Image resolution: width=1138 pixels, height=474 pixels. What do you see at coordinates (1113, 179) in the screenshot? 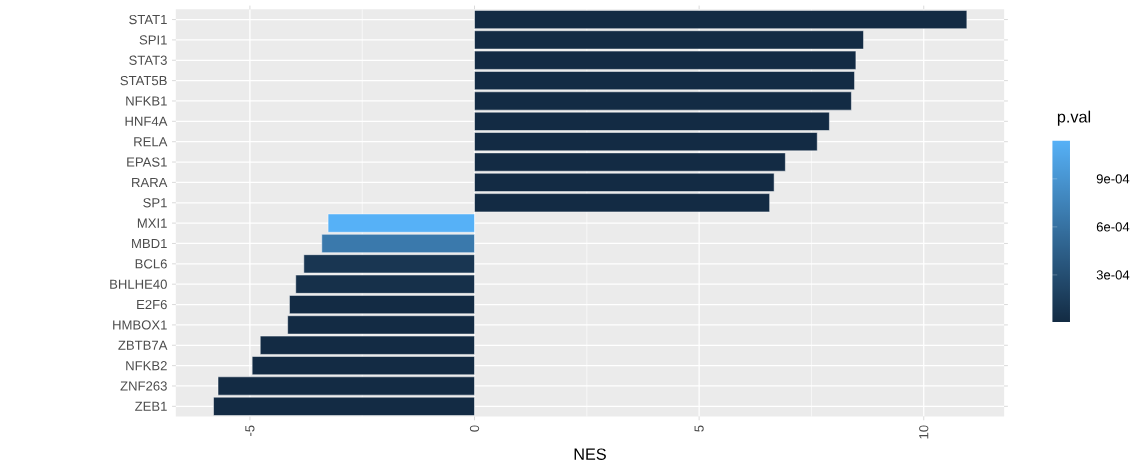
I see `color-bar-label: 9e-04` at bounding box center [1113, 179].